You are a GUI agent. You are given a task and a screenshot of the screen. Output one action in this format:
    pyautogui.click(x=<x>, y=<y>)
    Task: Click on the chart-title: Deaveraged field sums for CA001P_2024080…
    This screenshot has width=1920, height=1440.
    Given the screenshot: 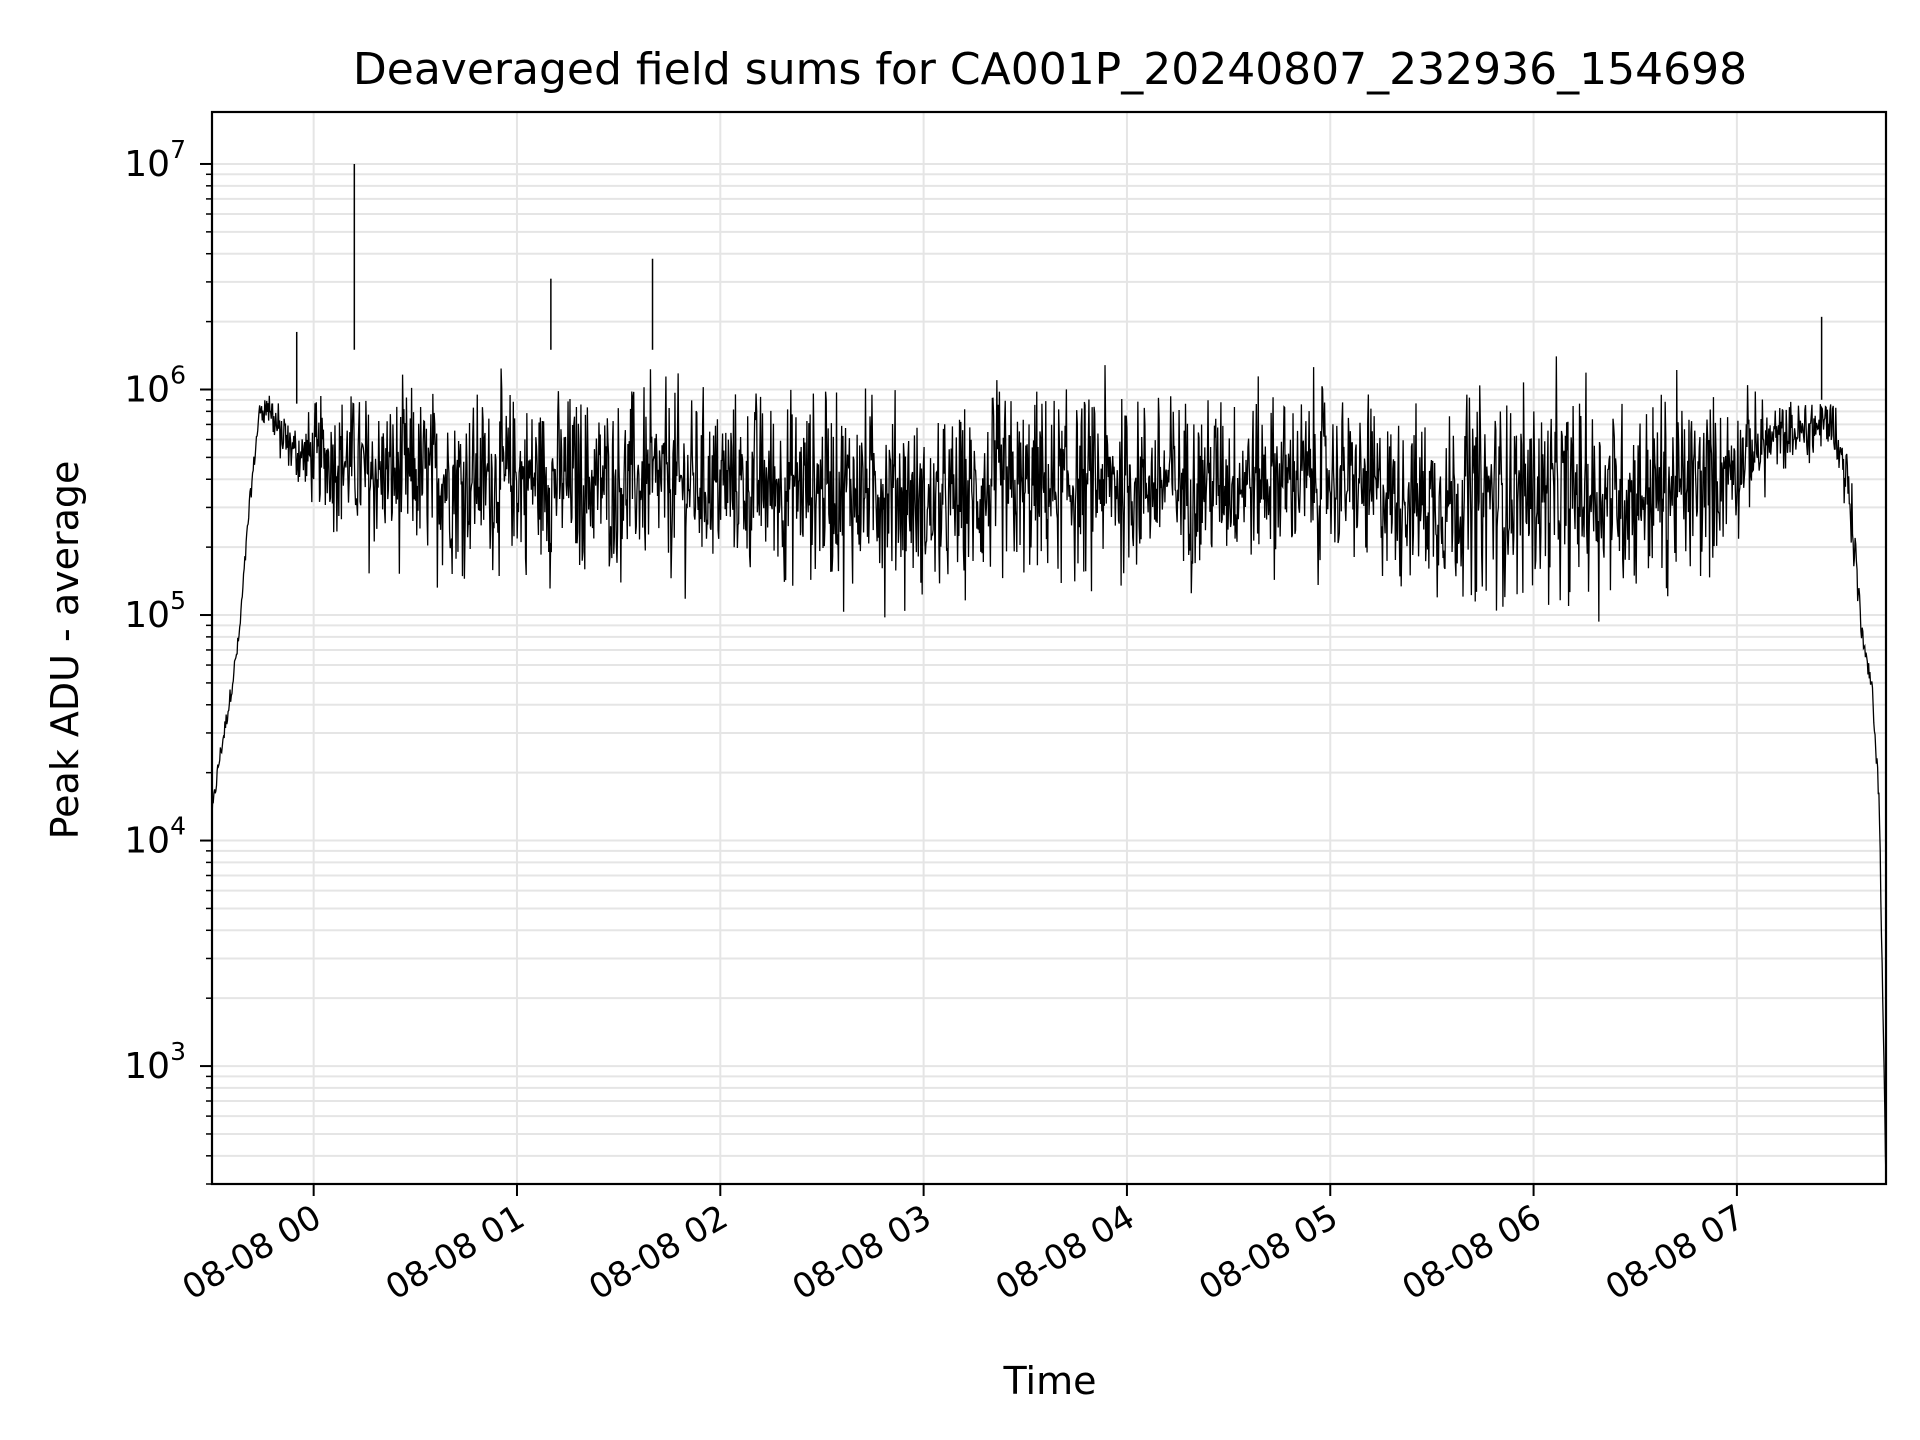 What is the action you would take?
    pyautogui.click(x=1050, y=69)
    